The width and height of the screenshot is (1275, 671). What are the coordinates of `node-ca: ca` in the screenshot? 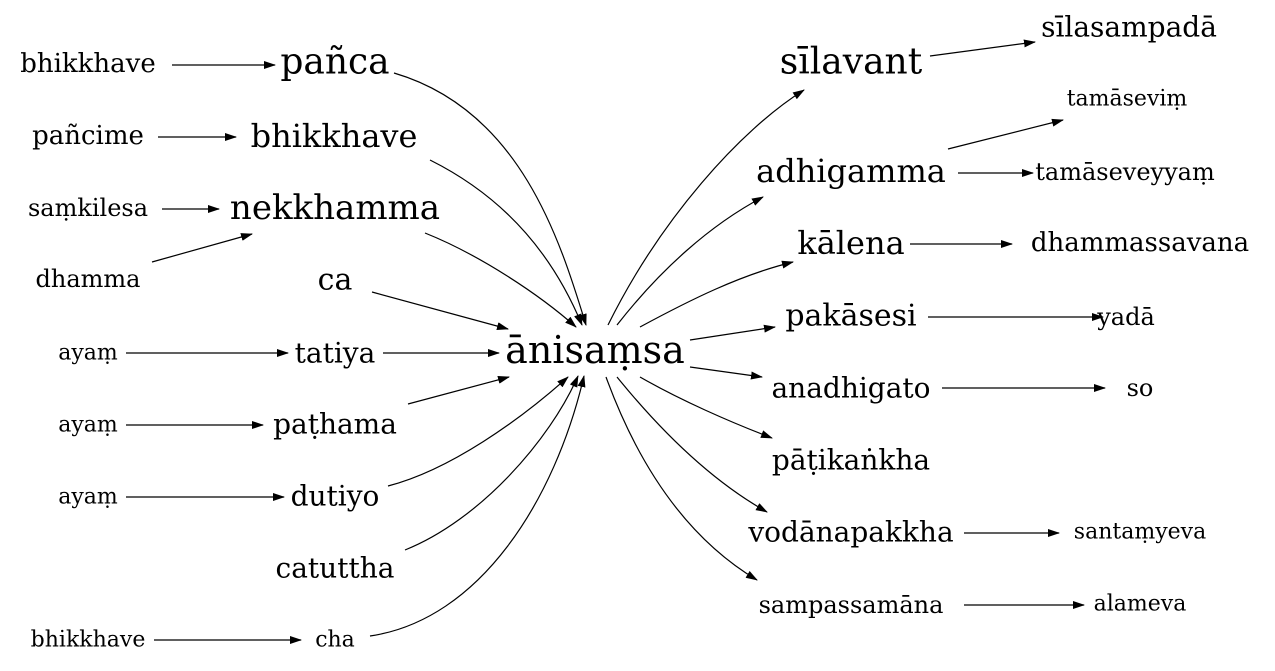 It's located at (335, 280).